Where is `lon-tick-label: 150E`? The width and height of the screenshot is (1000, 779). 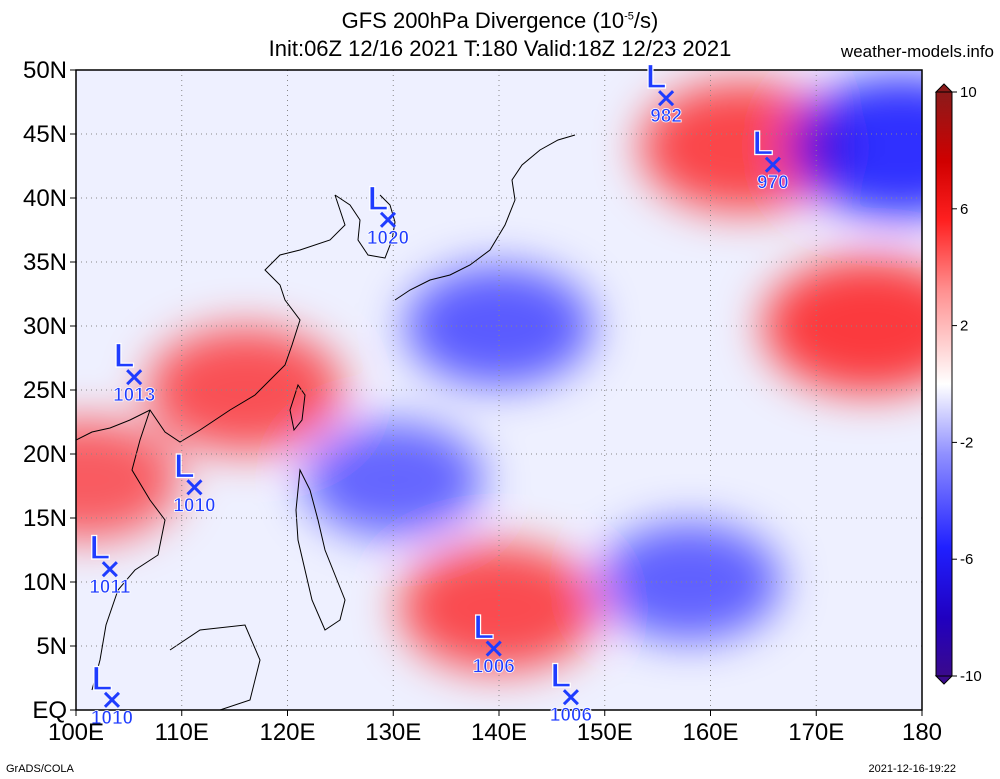 lon-tick-label: 150E is located at coordinates (605, 732).